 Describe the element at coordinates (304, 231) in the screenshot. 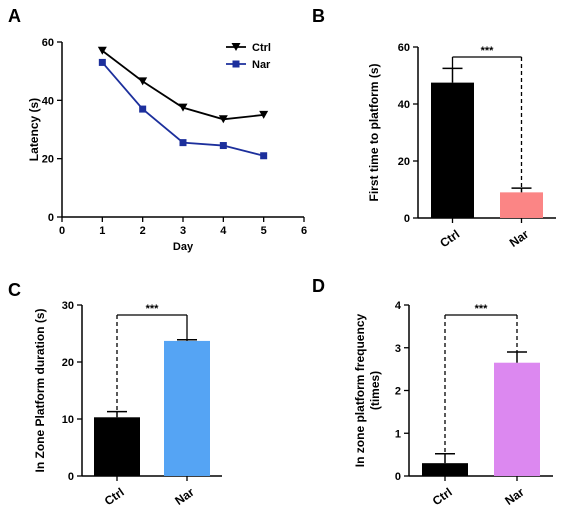

I see `x-tick-label: 6` at that location.